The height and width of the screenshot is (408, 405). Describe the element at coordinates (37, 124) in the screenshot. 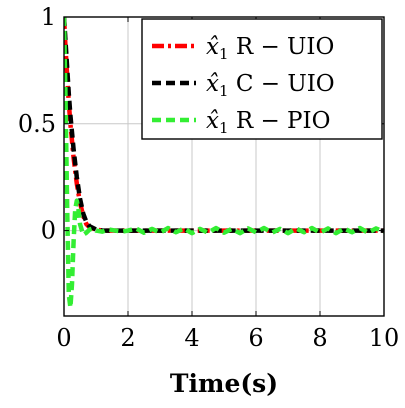

I see `y-tick-label: 0.5` at that location.